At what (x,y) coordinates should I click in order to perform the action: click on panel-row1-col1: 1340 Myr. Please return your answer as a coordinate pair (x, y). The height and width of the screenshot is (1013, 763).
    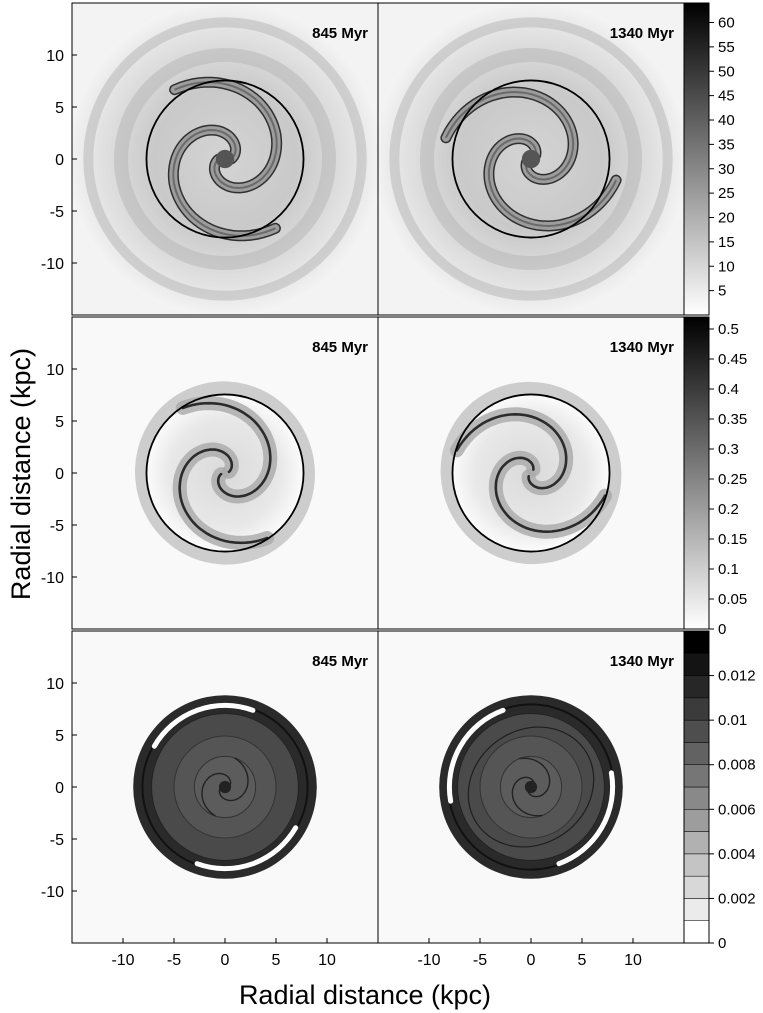
    Looking at the image, I should click on (531, 473).